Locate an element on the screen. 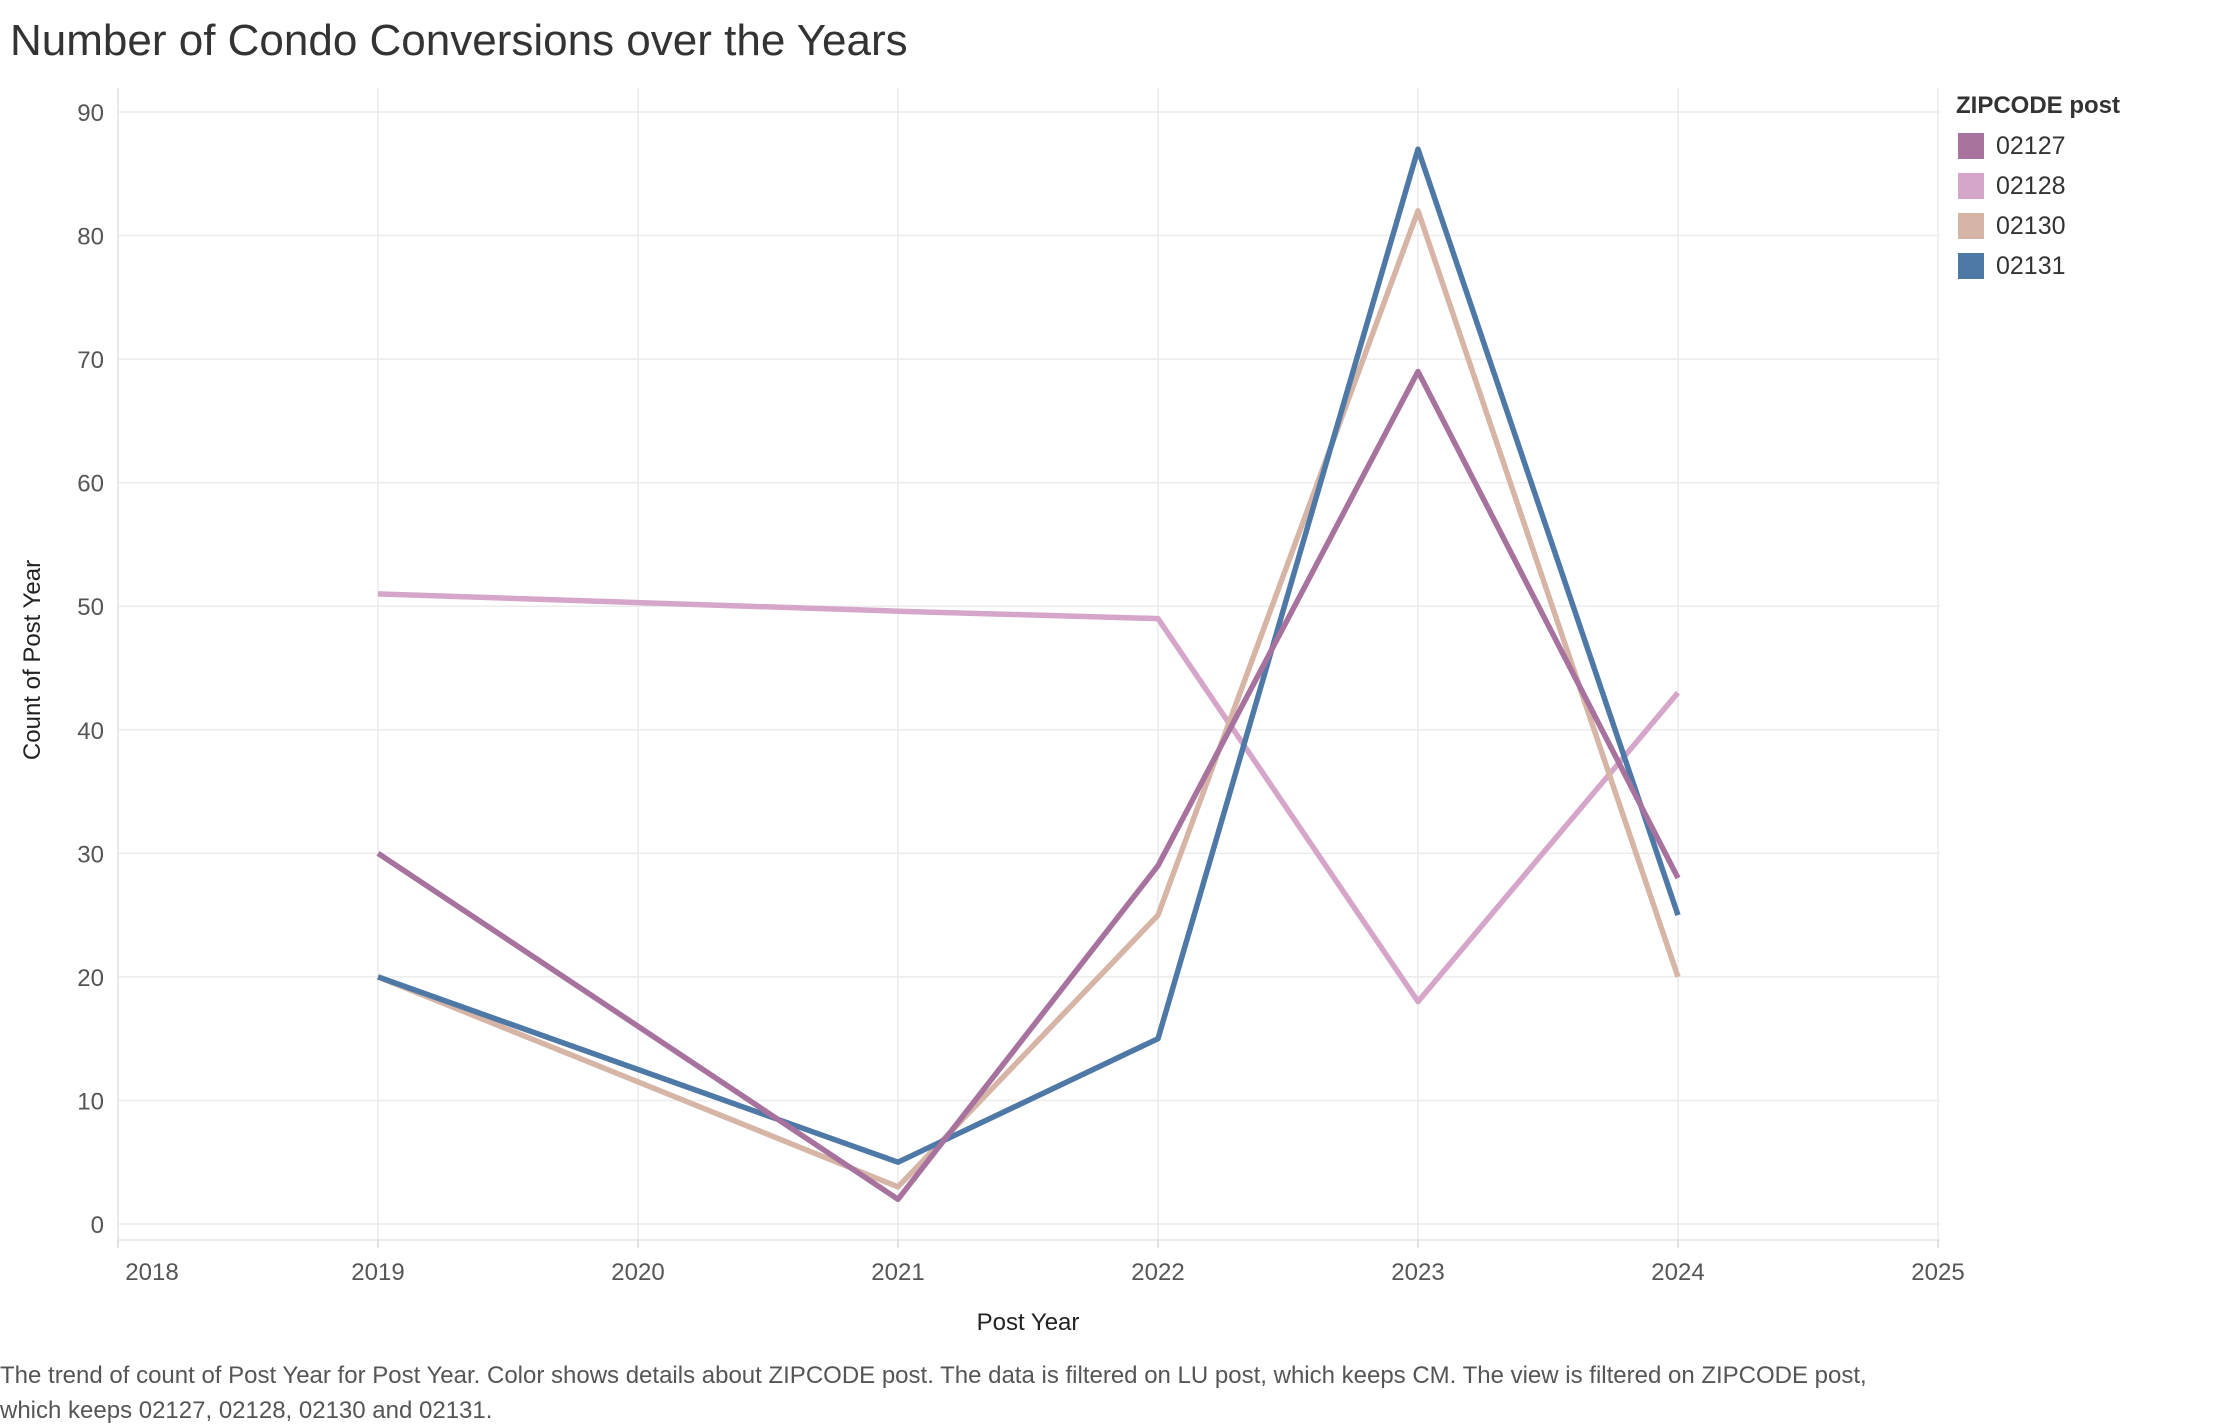 Image resolution: width=2216 pixels, height=1428 pixels. x-axis-title: Post Year is located at coordinates (1028, 1322).